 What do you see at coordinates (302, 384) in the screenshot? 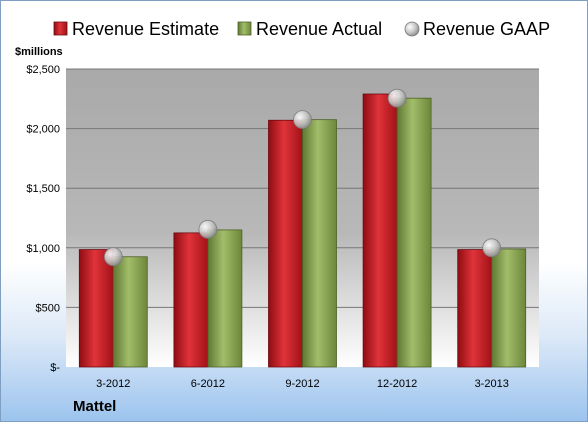
I see `x-tick-label: 9-2012` at bounding box center [302, 384].